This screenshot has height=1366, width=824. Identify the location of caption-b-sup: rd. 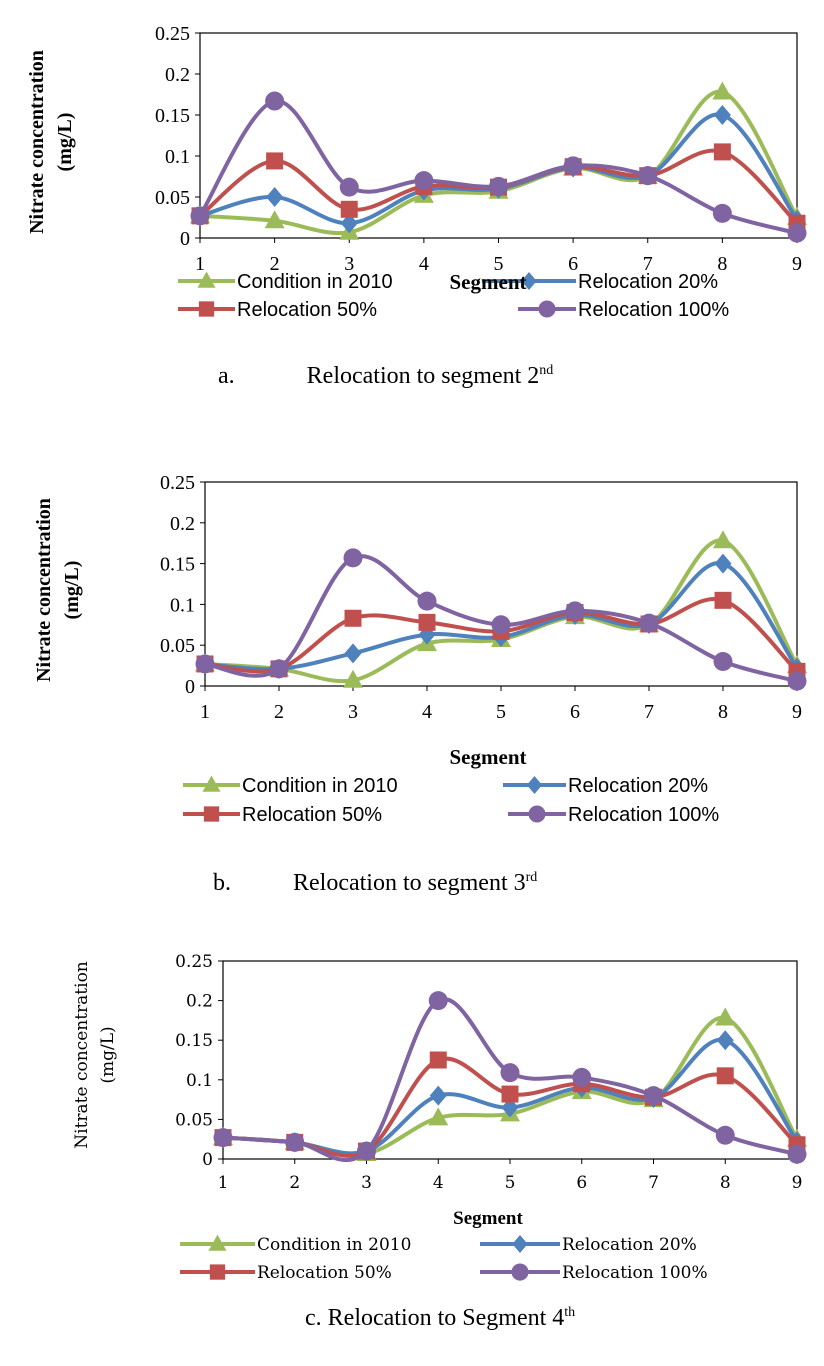
(531, 877).